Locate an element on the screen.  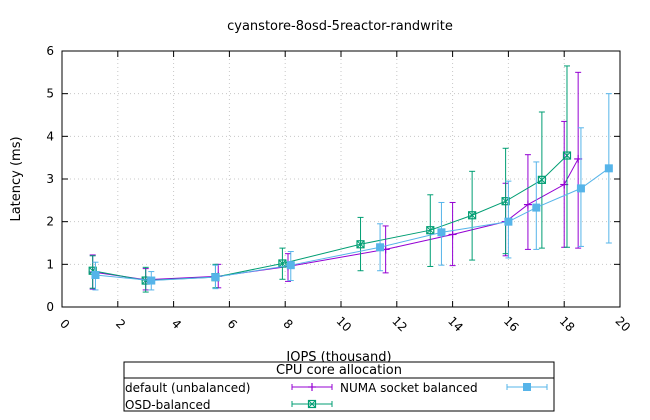
x-tick-label: 4 is located at coordinates (176, 324).